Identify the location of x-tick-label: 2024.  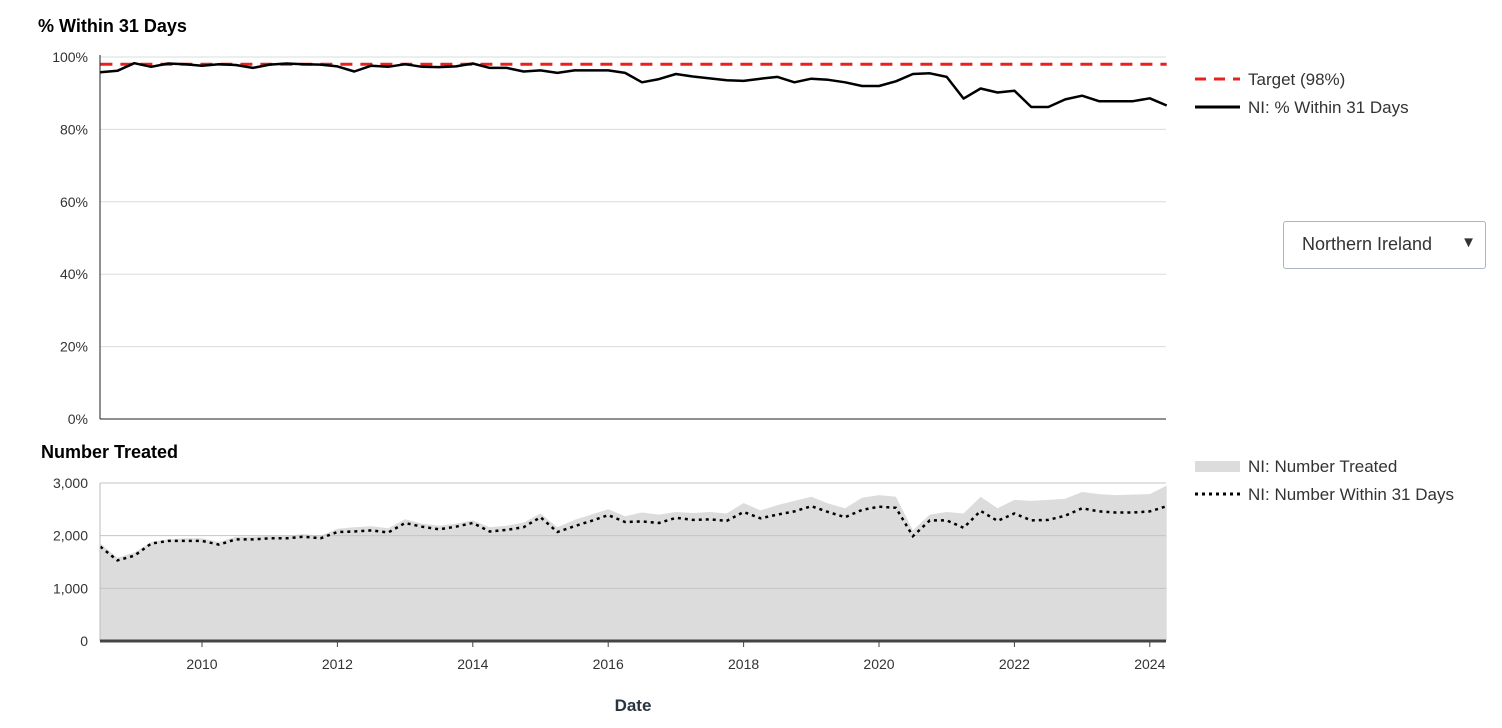
(1149, 664).